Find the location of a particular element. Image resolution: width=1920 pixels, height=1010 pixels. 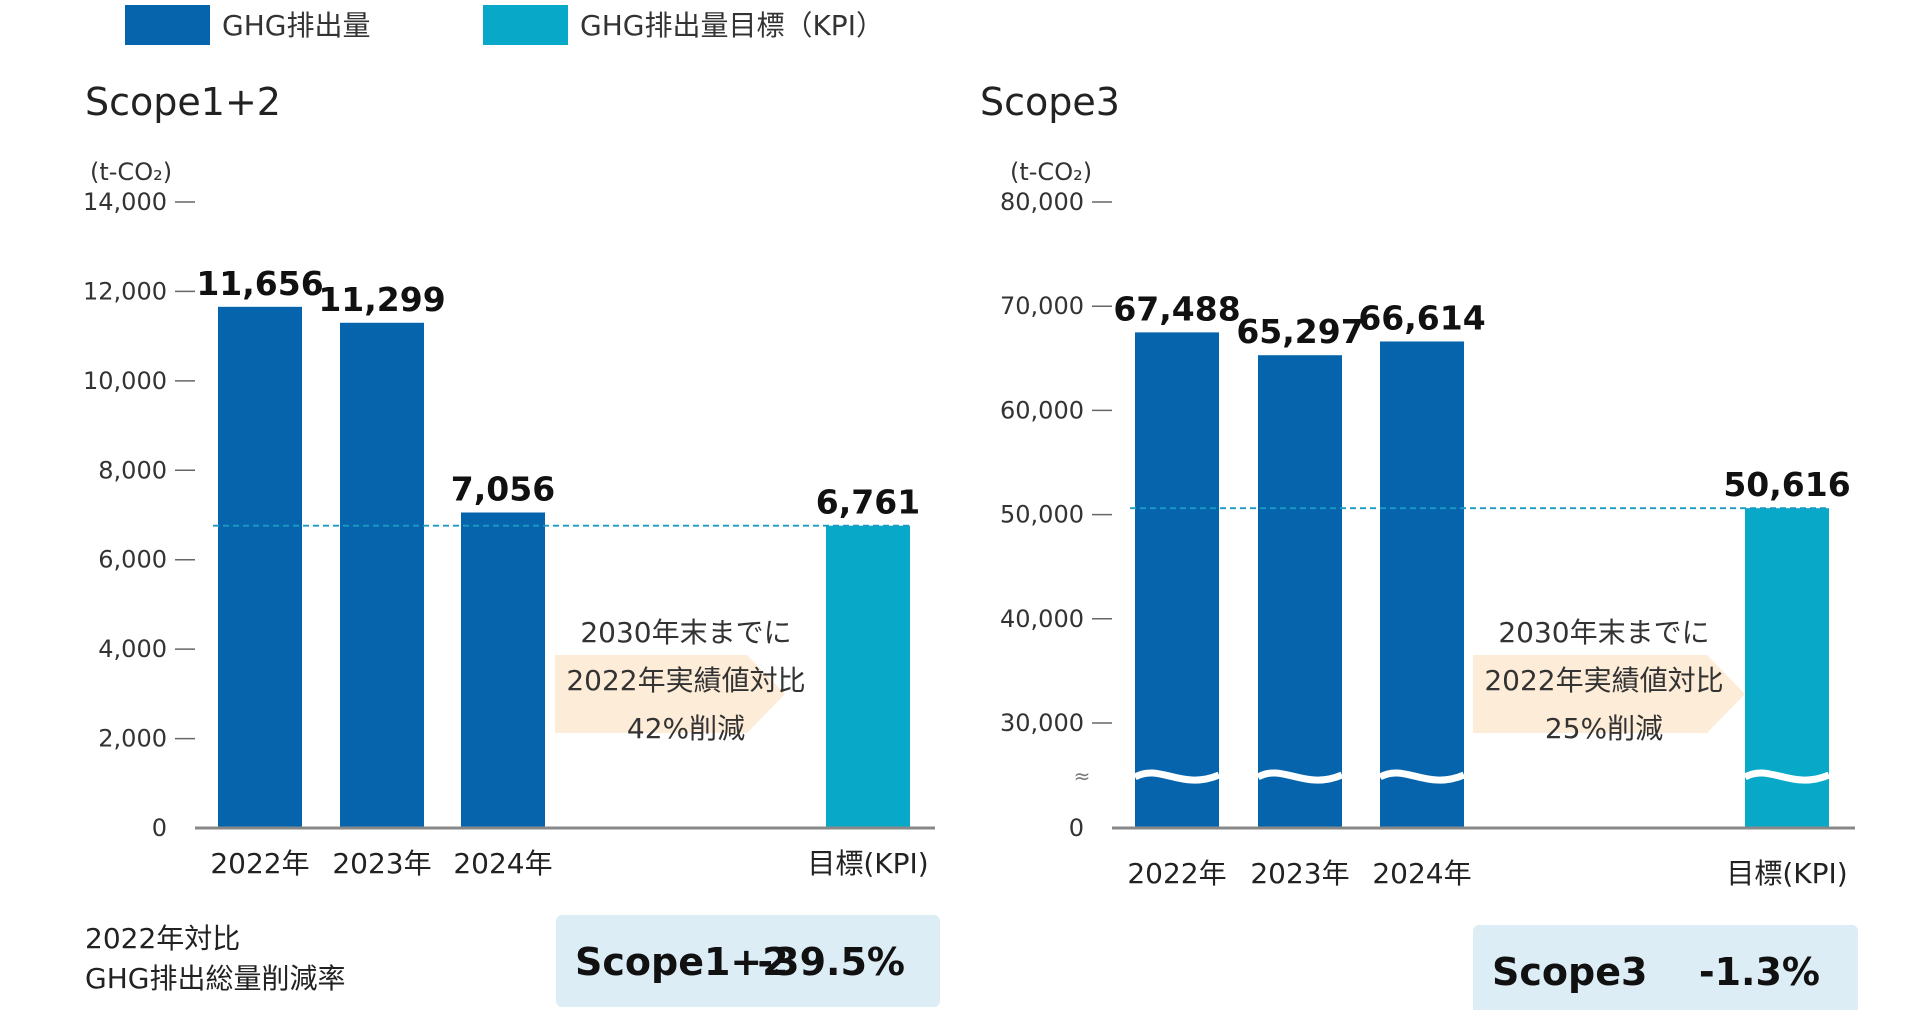

y-tick-label: 4,000 is located at coordinates (132, 649).